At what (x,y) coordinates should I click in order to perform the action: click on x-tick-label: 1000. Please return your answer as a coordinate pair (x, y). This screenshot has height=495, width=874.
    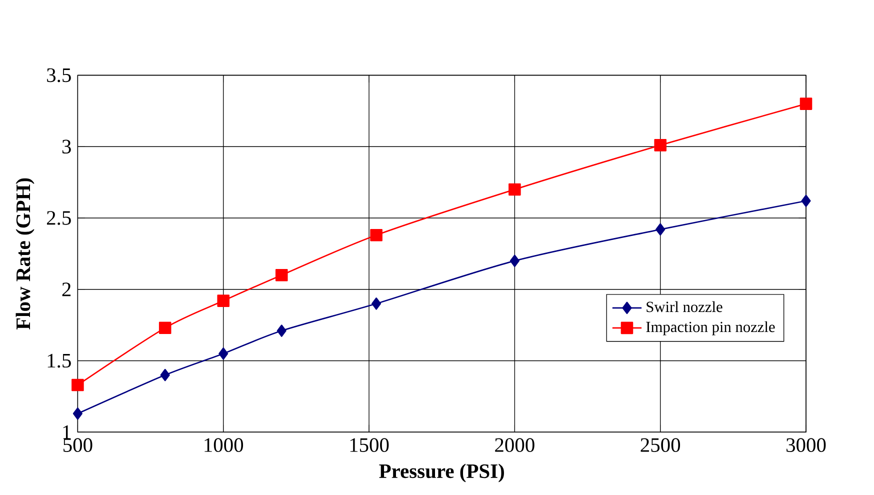
    Looking at the image, I should click on (224, 445).